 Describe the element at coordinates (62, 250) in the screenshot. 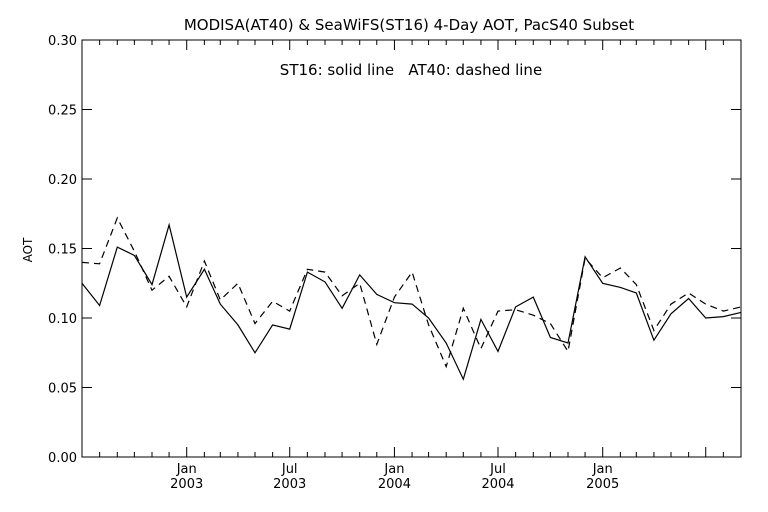

I see `y-tick-label: 0.15` at that location.